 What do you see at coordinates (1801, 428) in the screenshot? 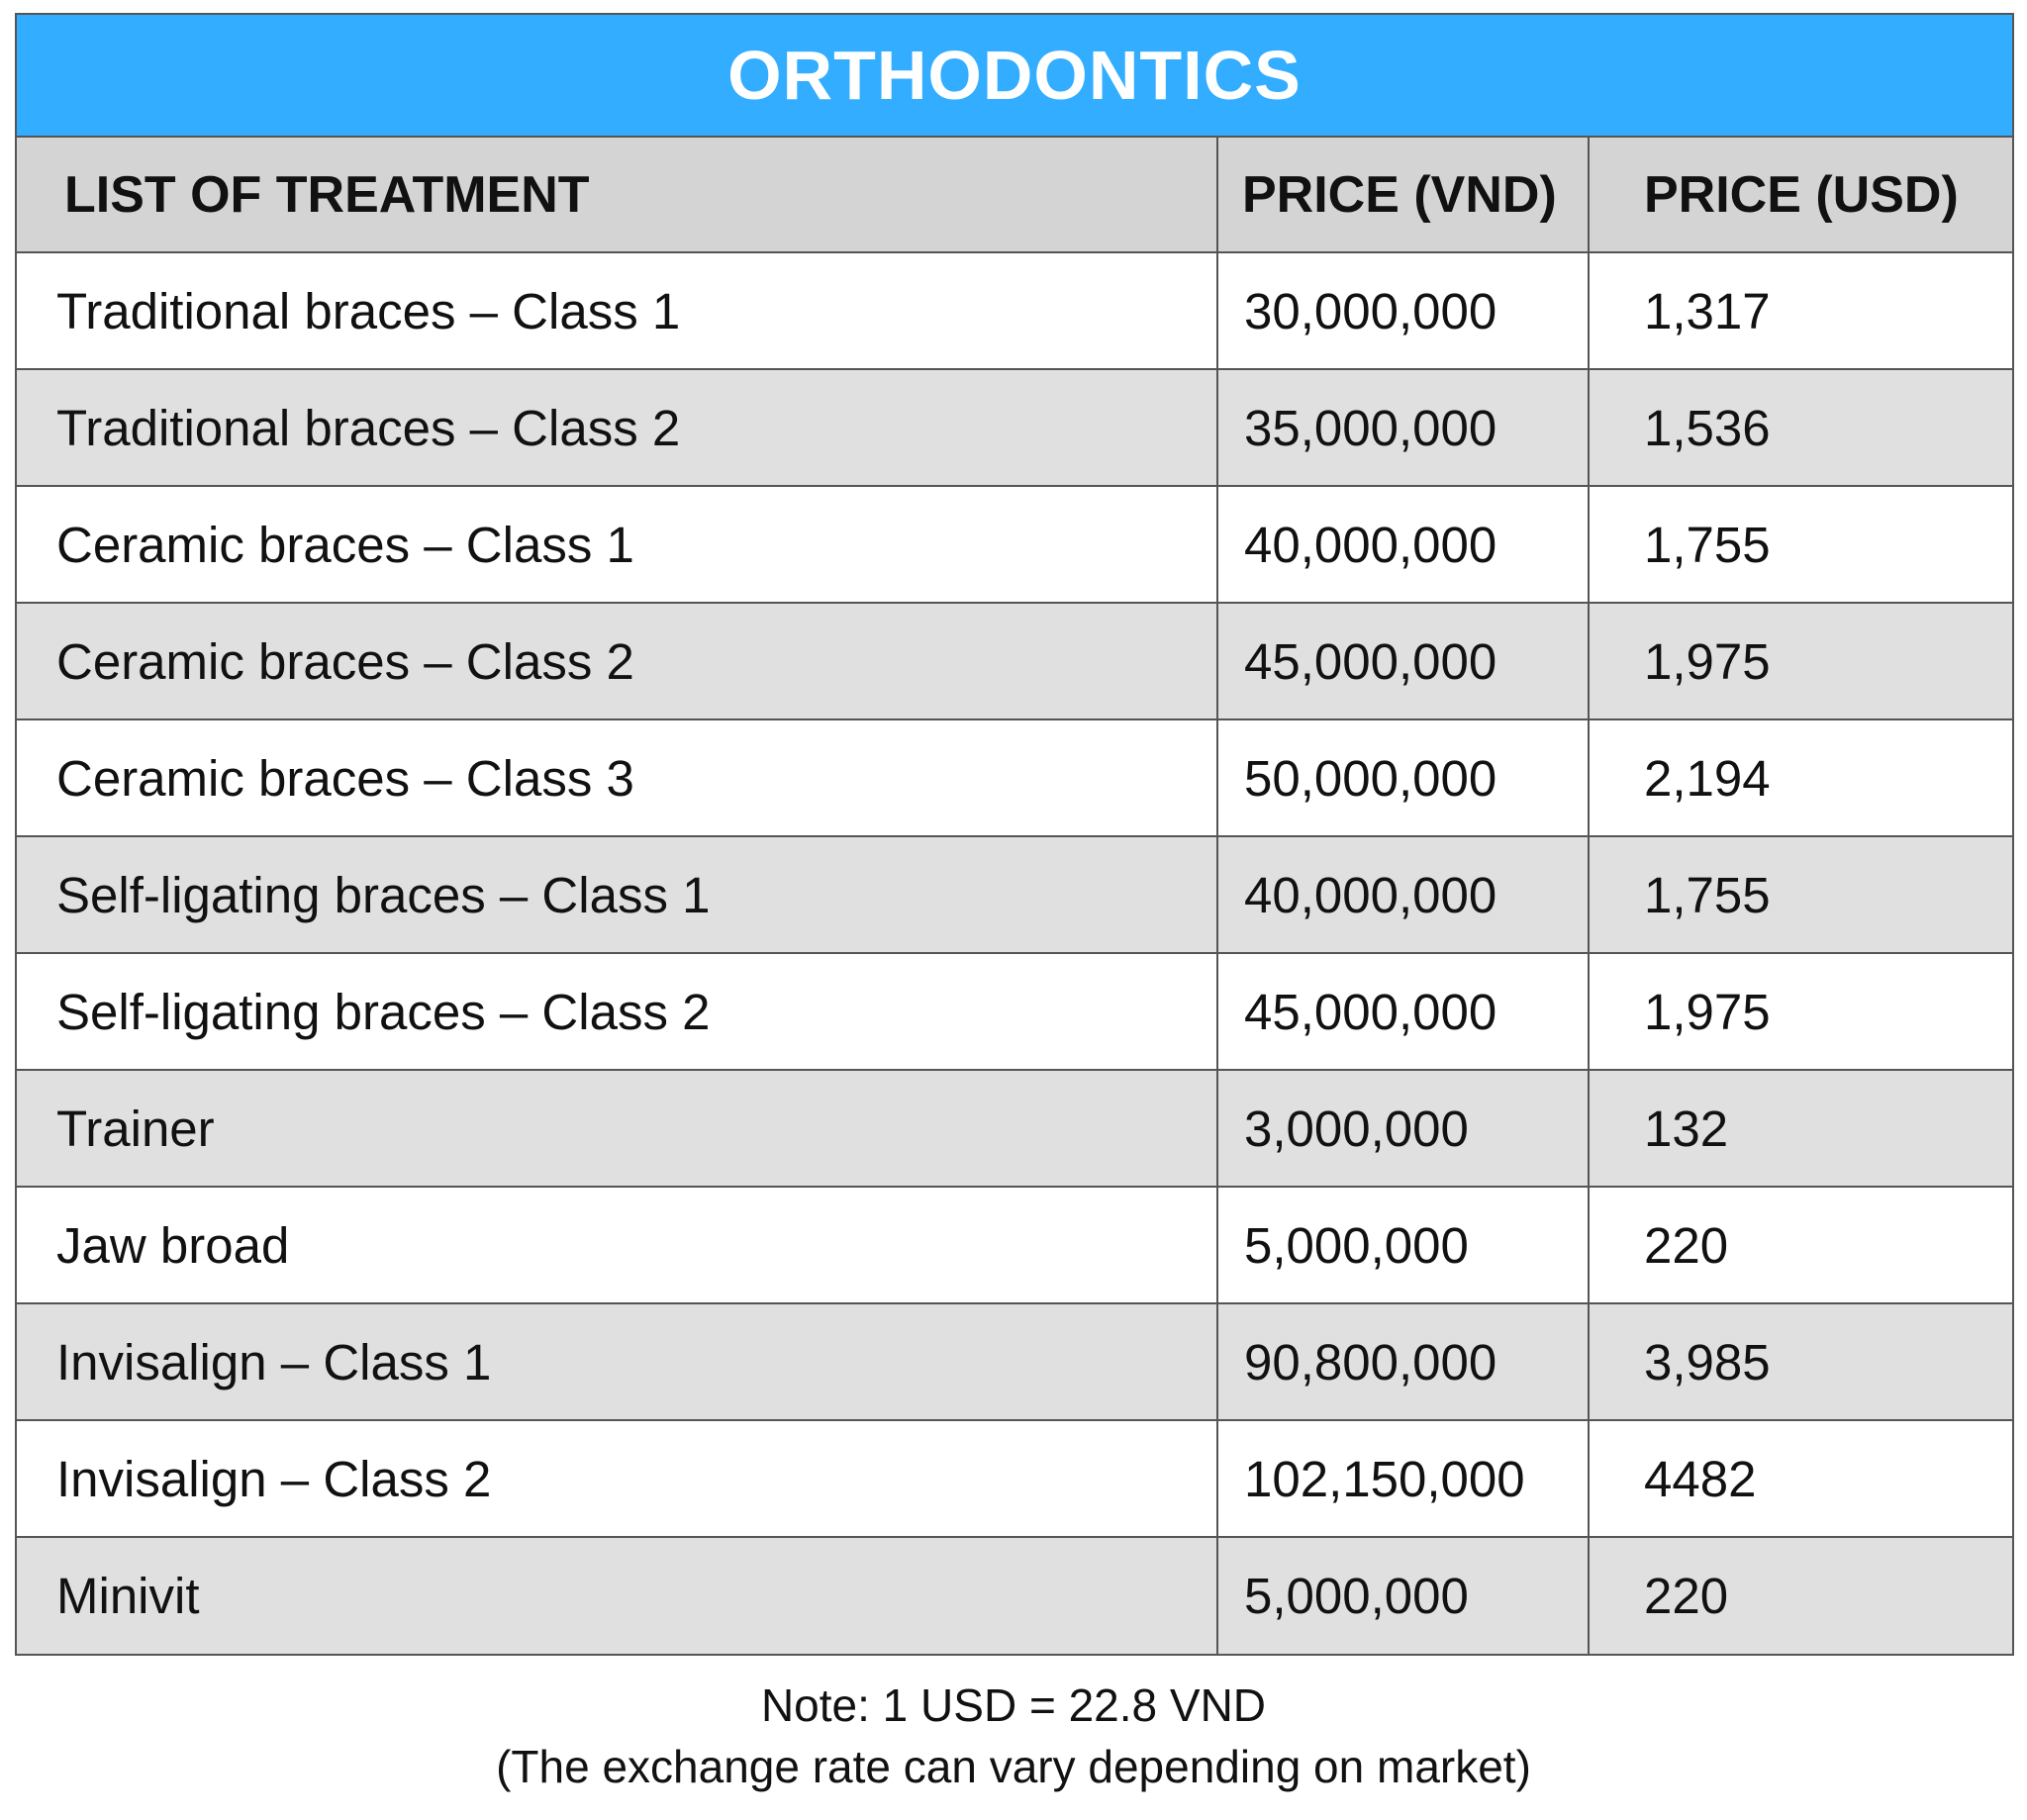
I see `price-usd: 1,536` at bounding box center [1801, 428].